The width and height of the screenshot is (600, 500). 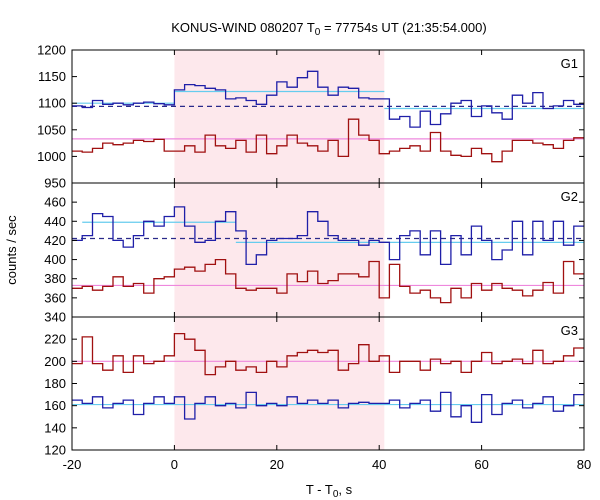 I want to click on y-tick-label: 140, so click(x=55, y=427).